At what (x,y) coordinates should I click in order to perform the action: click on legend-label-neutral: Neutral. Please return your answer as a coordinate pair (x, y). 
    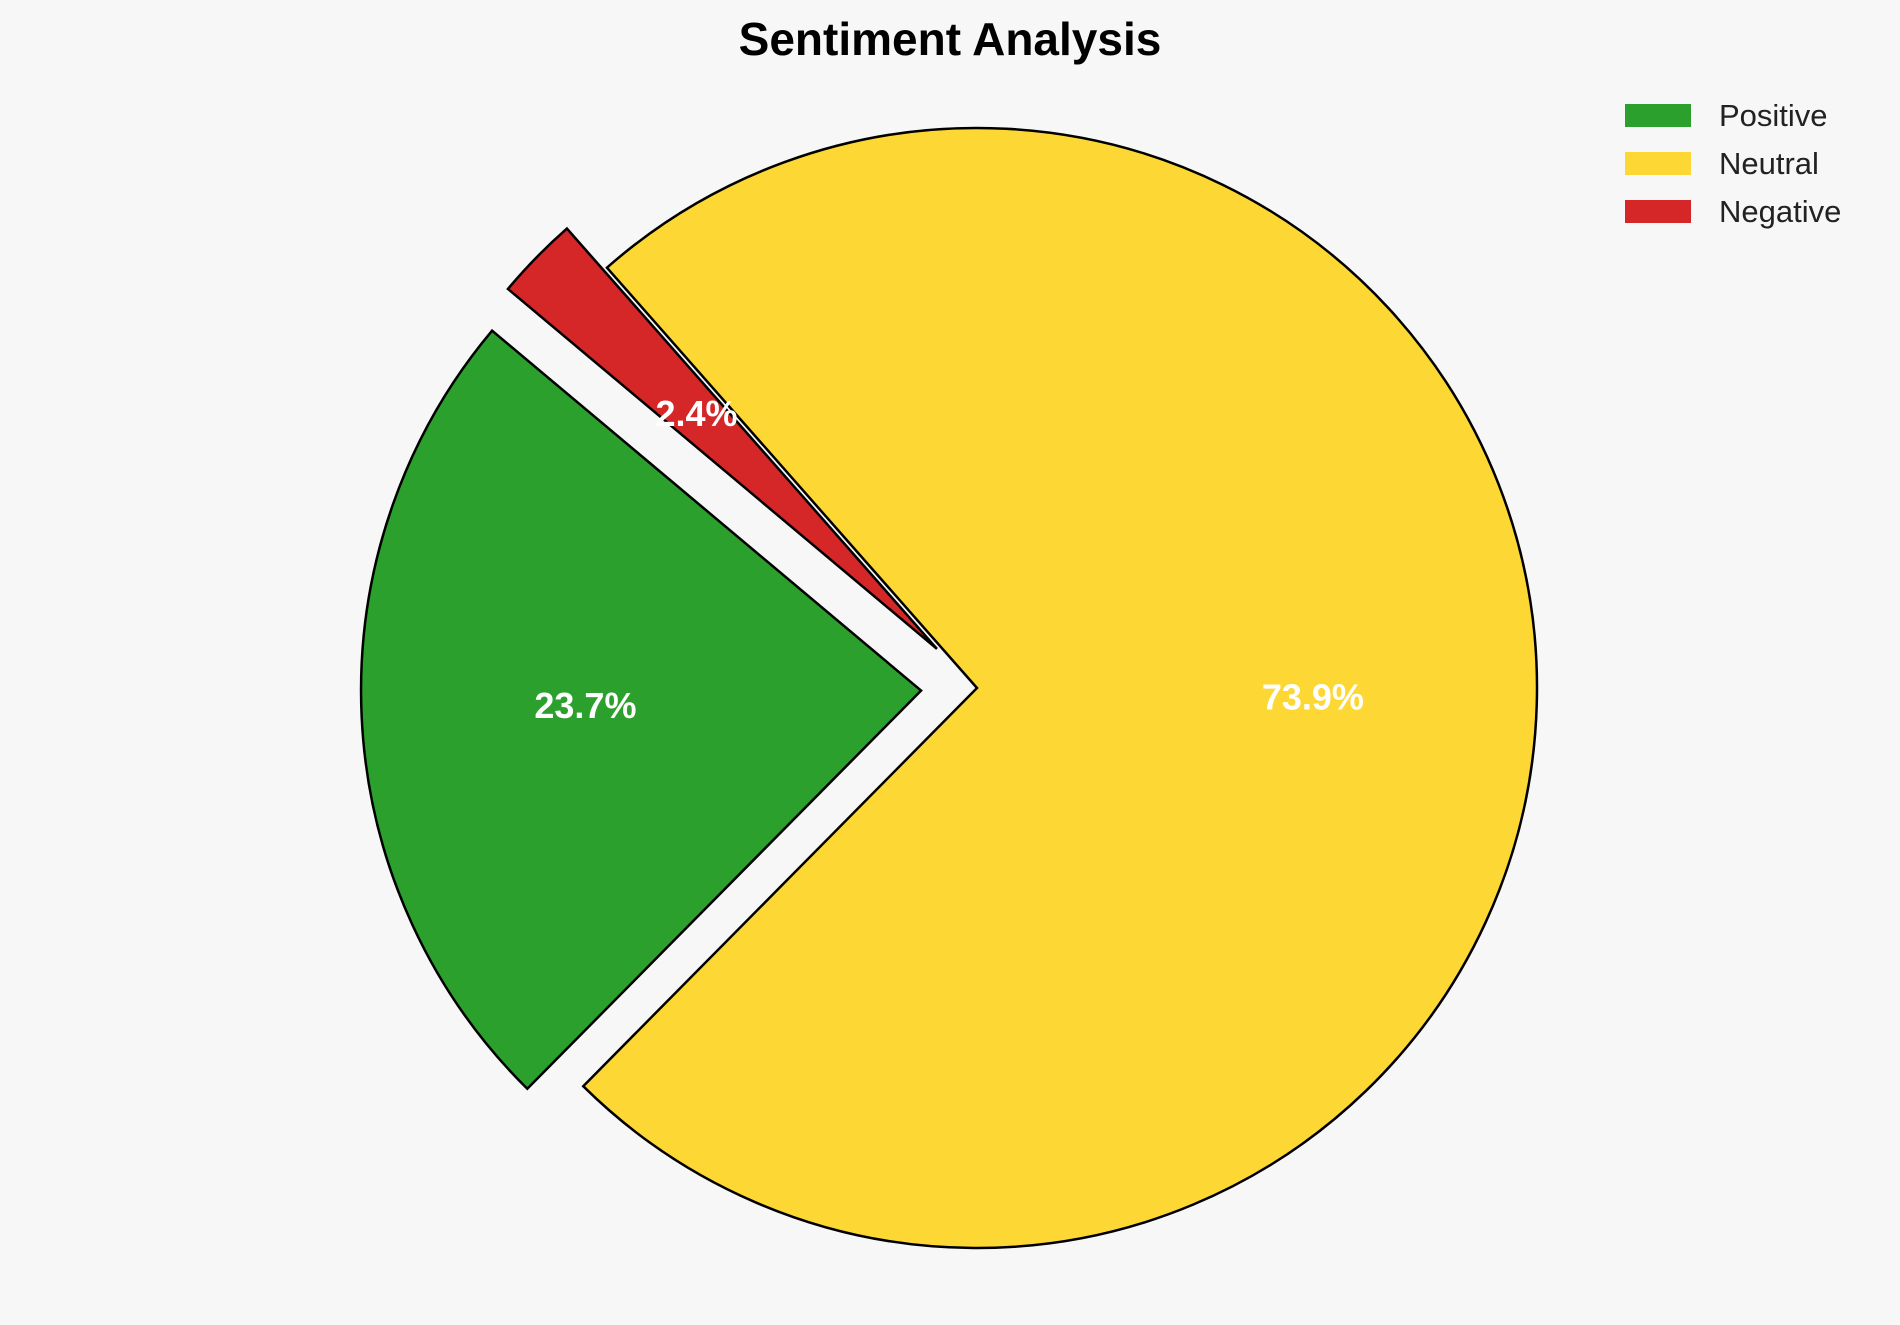
    Looking at the image, I should click on (1769, 163).